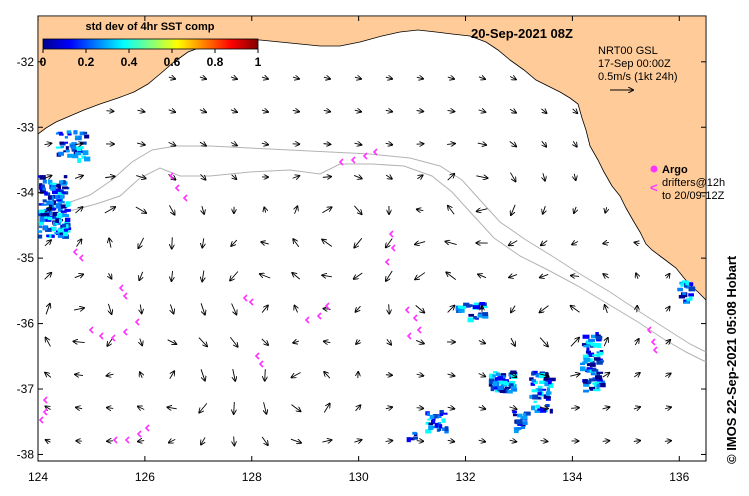  What do you see at coordinates (26, 193) in the screenshot?
I see `y-tick-label: -34` at bounding box center [26, 193].